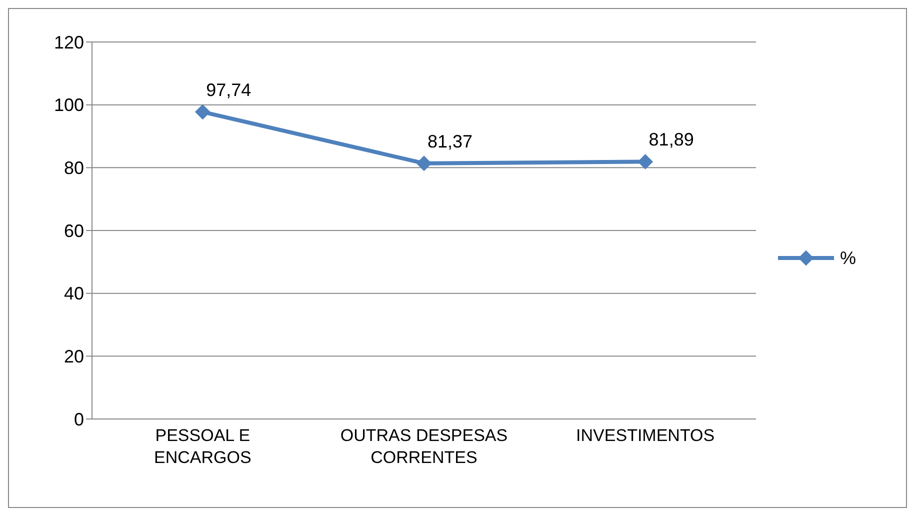 The width and height of the screenshot is (915, 516). What do you see at coordinates (645, 435) in the screenshot?
I see `x-tick-label: INVESTIMENTOS` at bounding box center [645, 435].